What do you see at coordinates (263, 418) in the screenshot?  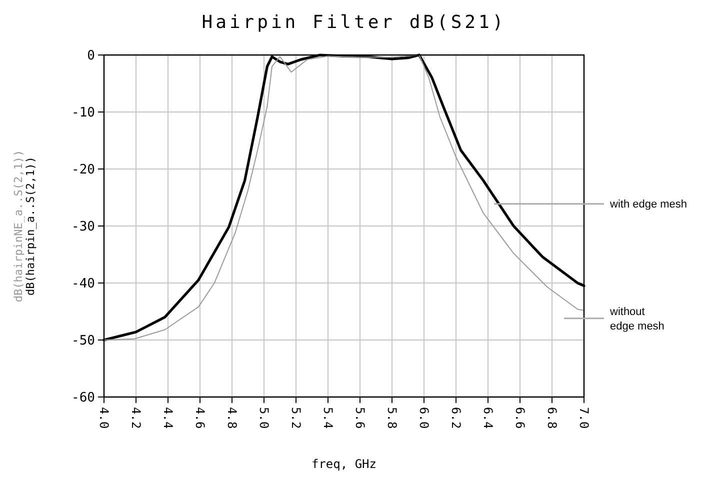 I see `x-tick-label: 5.0` at bounding box center [263, 418].